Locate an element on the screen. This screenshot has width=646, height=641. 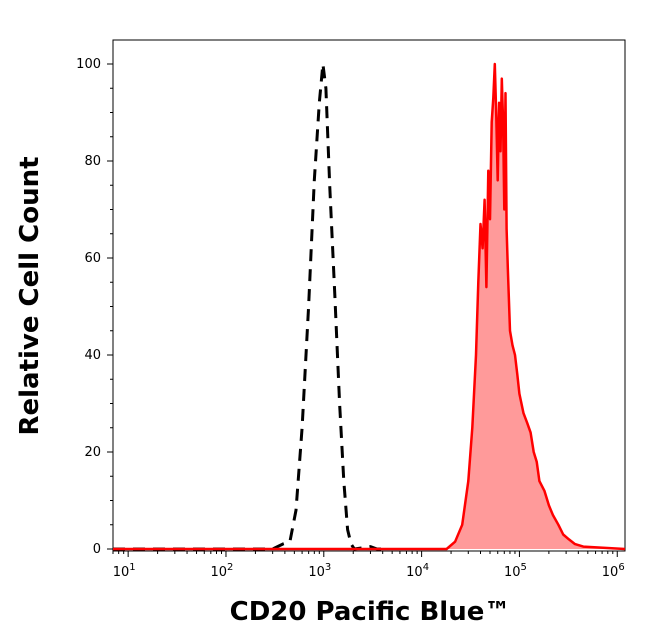
x-tick-label: 10³ is located at coordinates (319, 571).